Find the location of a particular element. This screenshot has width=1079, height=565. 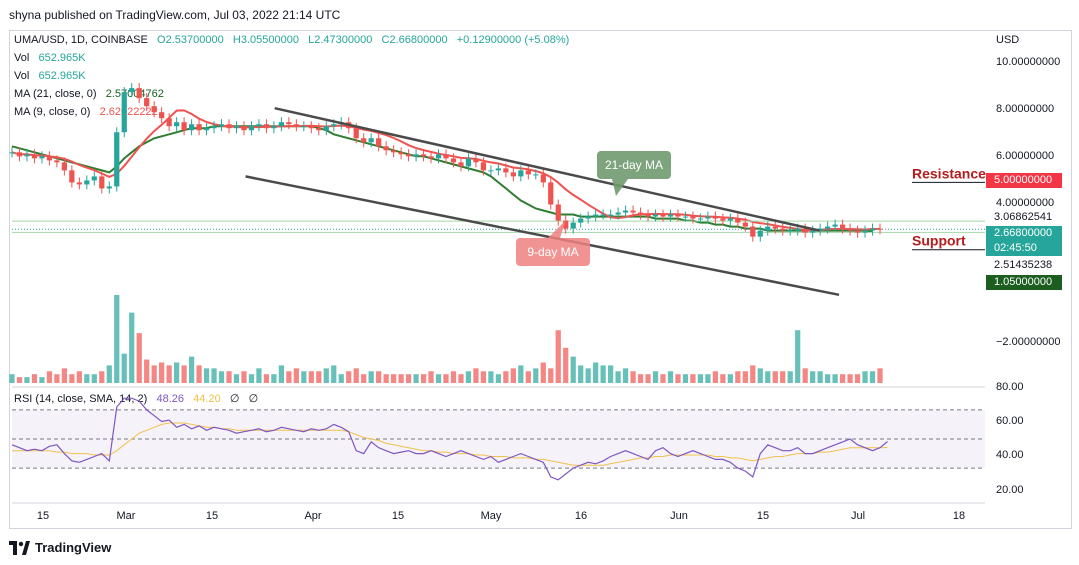

ma9-callout: 9-day MA is located at coordinates (553, 243).